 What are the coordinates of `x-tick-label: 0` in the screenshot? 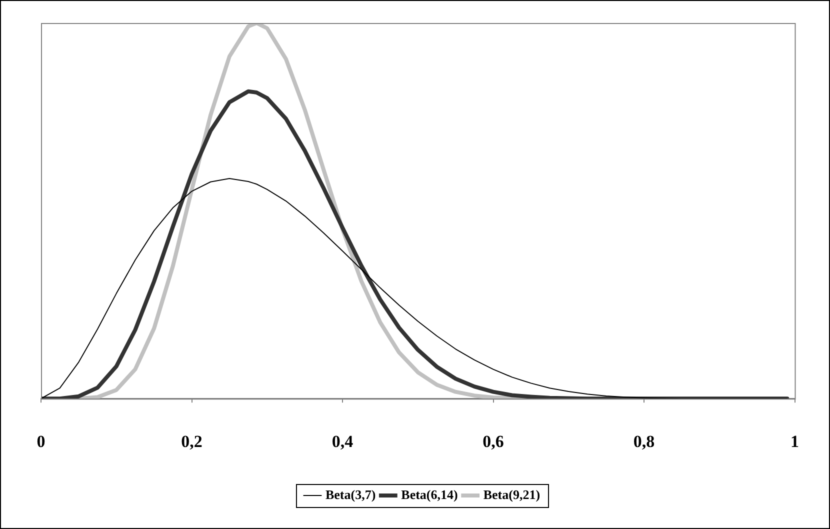 It's located at (41, 442).